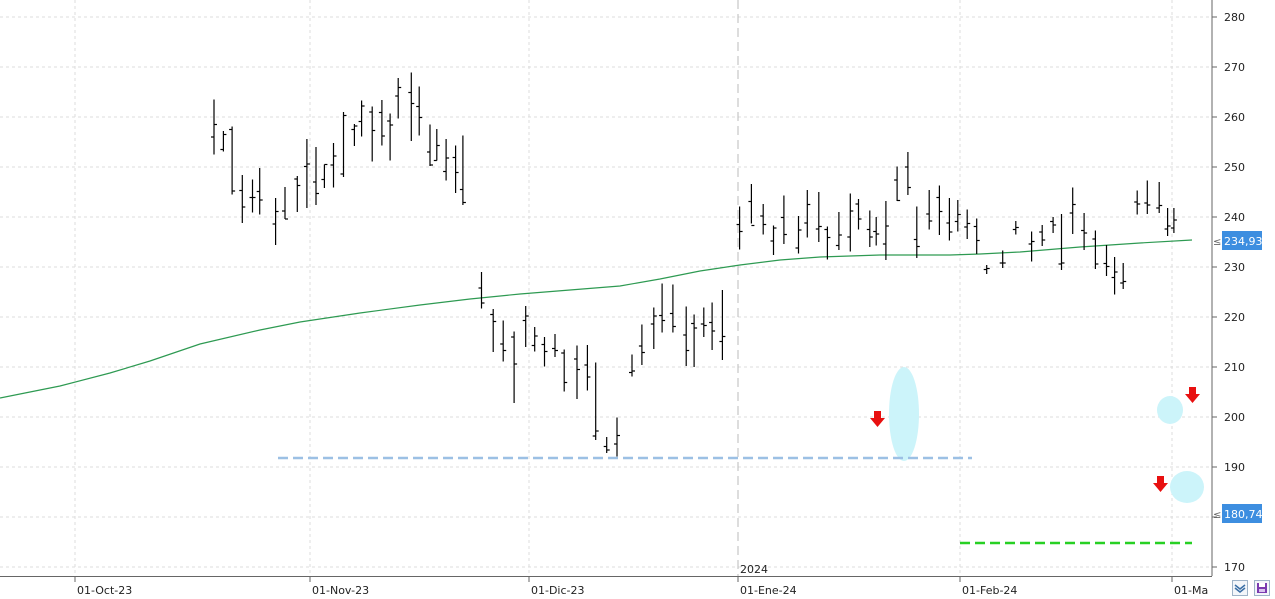 This screenshot has height=599, width=1275. I want to click on y-tick-label: 210, so click(1234, 367).